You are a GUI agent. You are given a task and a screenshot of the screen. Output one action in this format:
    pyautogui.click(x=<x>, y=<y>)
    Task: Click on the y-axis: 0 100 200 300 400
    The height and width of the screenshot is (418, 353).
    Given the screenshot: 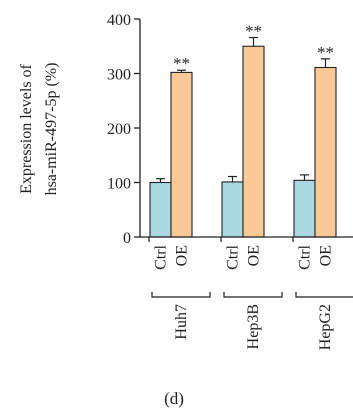 What is the action you would take?
    pyautogui.click(x=124, y=129)
    